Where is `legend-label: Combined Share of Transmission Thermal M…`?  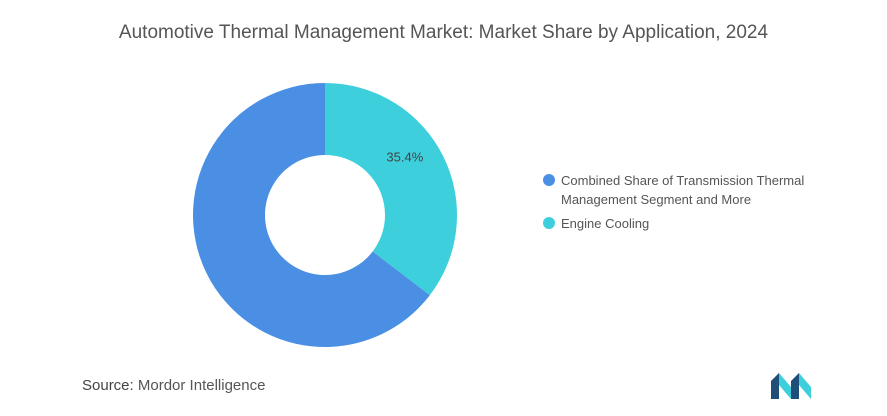
legend-label: Combined Share of Transmission Thermal M… is located at coordinates (683, 190).